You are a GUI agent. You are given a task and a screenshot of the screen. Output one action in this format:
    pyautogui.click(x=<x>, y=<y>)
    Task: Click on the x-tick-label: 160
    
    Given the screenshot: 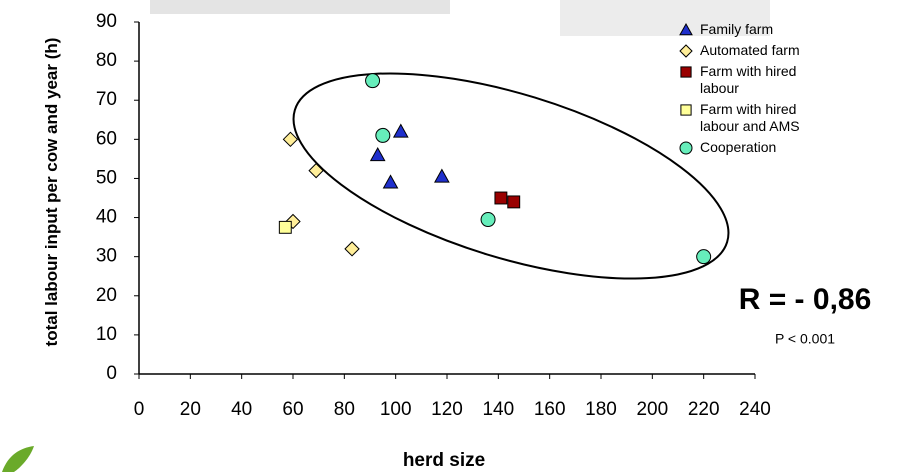 What is the action you would take?
    pyautogui.click(x=550, y=409)
    